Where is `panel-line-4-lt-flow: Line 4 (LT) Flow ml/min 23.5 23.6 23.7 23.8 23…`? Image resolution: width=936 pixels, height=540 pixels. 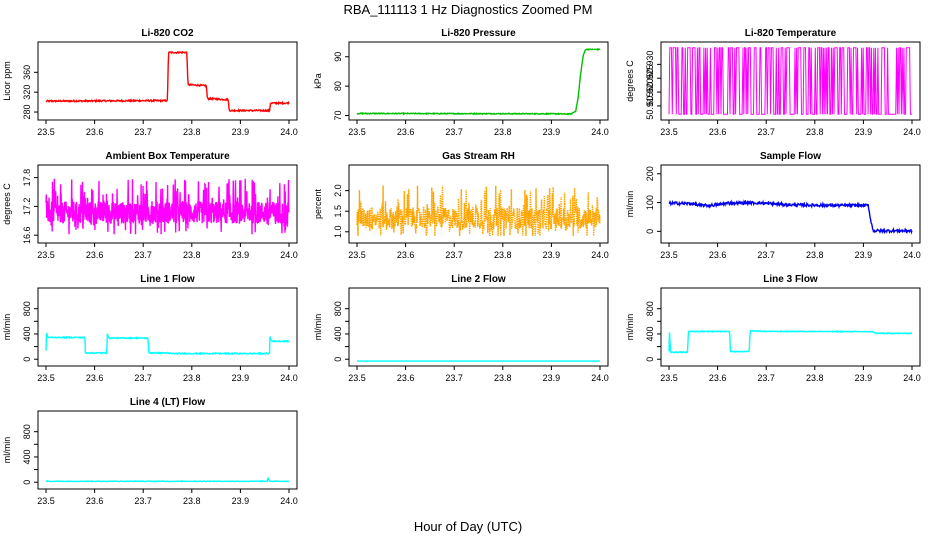
panel-line-4-lt-flow: Line 4 (LT) Flow ml/min 23.5 23.6 23.7 23.8 23… is located at coordinates (150, 451).